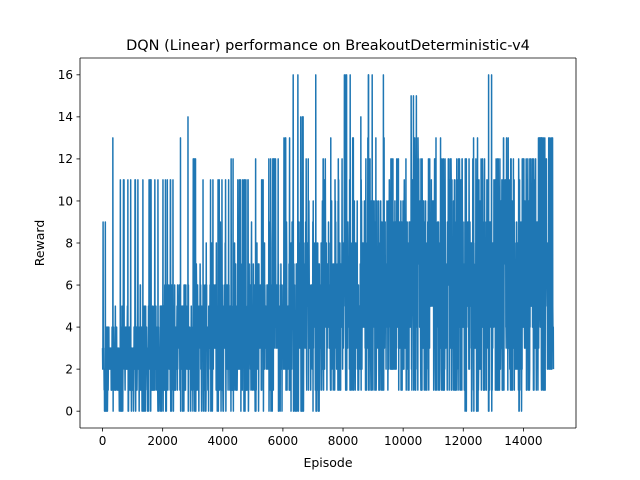  What do you see at coordinates (39, 243) in the screenshot?
I see `y-axis-label: Reward` at bounding box center [39, 243].